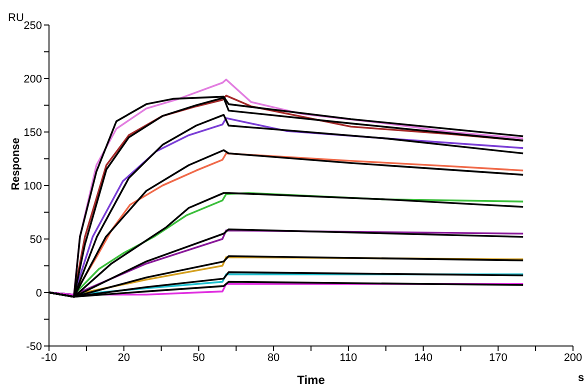 The height and width of the screenshot is (392, 588). What do you see at coordinates (36, 240) in the screenshot?
I see `y-tick-label: 50` at bounding box center [36, 240].